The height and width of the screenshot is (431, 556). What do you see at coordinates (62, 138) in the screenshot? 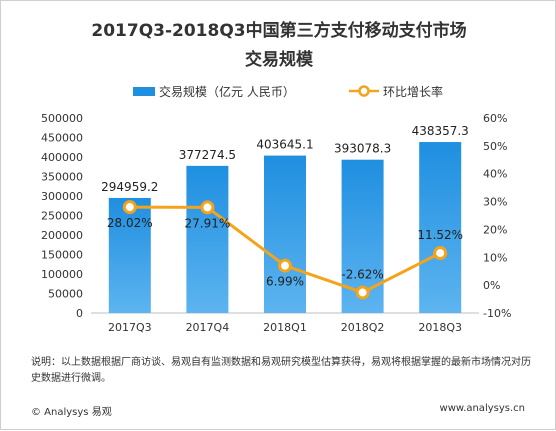
I see `y-left-tick-label: 450000` at bounding box center [62, 138].